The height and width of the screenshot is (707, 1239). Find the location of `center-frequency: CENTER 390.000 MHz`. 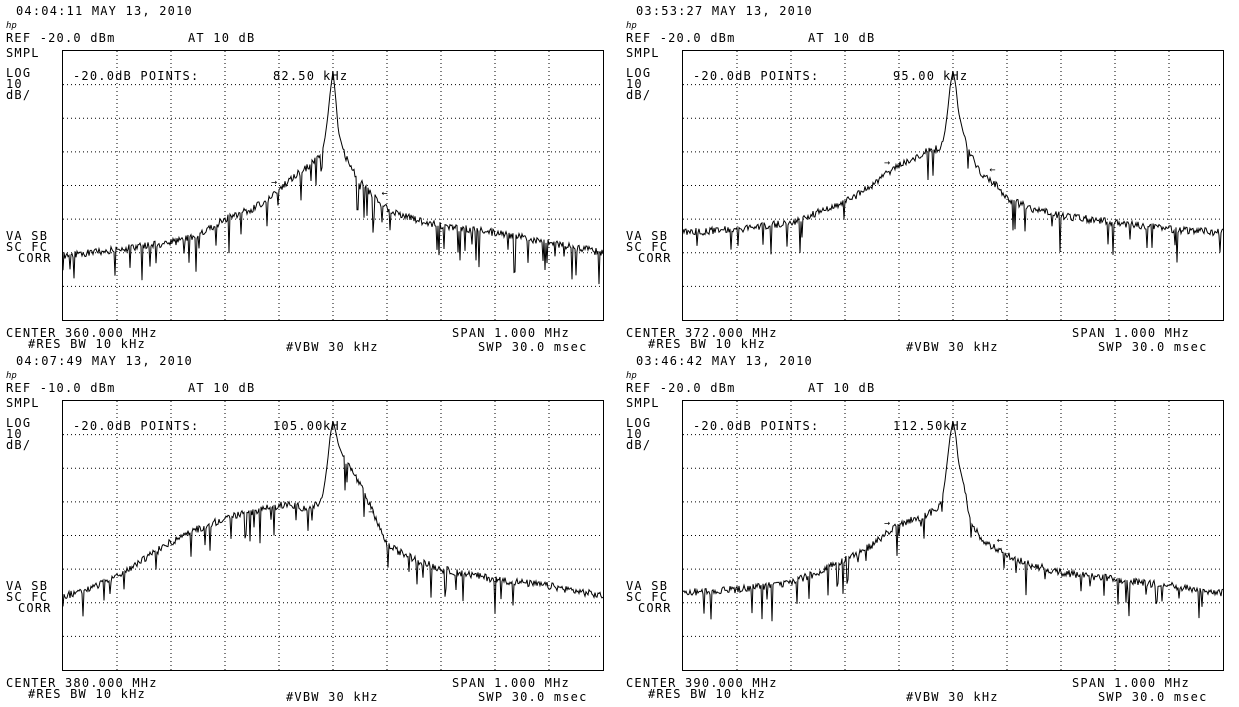

center-frequency: CENTER 390.000 MHz is located at coordinates (702, 683).